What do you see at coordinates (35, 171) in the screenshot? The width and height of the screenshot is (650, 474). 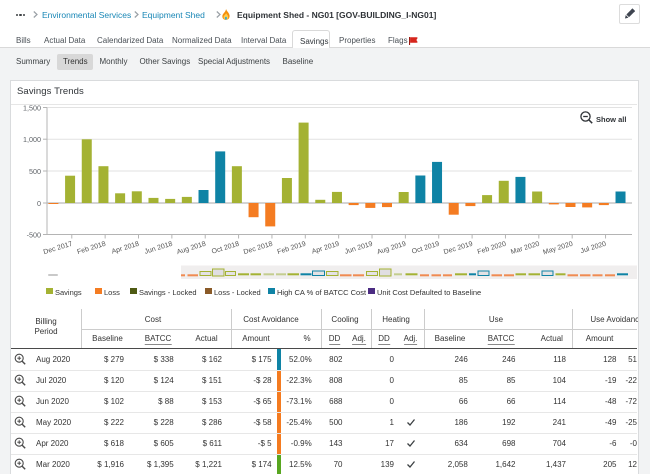 I see `svg-text: 500` at bounding box center [35, 171].